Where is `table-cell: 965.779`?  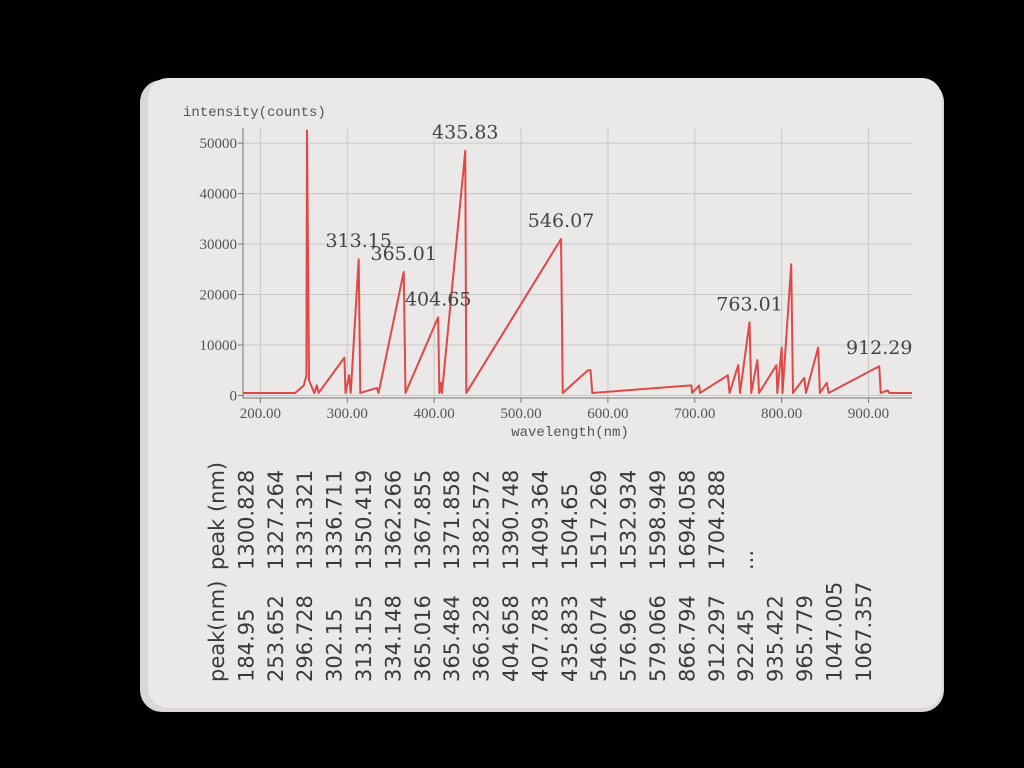 table-cell: 965.779 is located at coordinates (805, 638).